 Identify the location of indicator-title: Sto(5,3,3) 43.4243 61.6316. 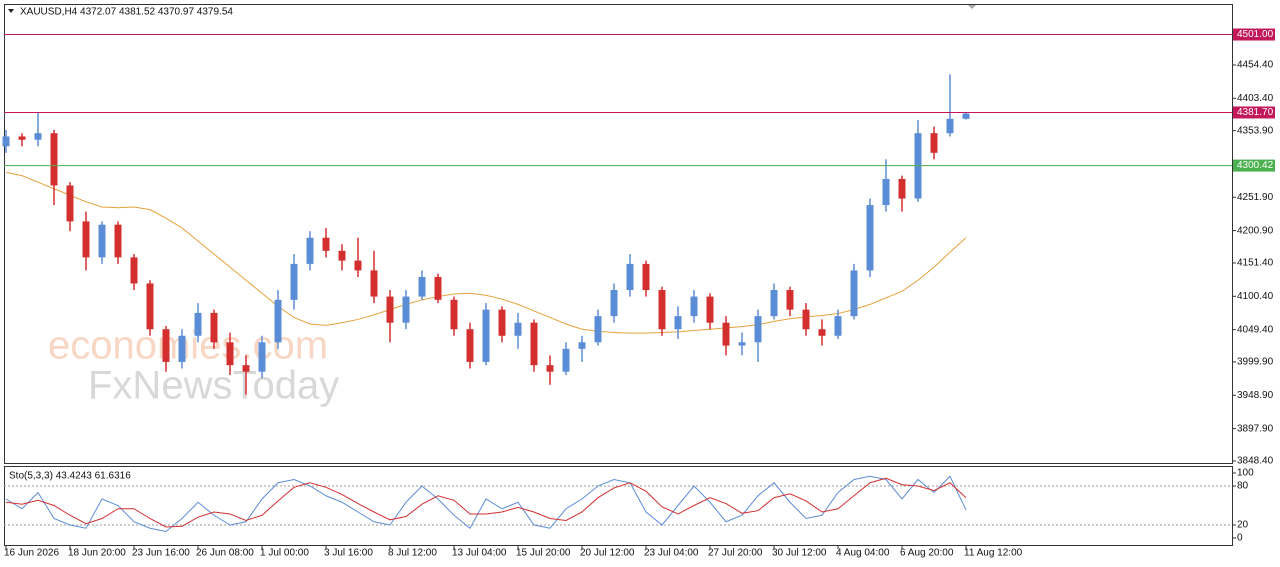
(70, 476).